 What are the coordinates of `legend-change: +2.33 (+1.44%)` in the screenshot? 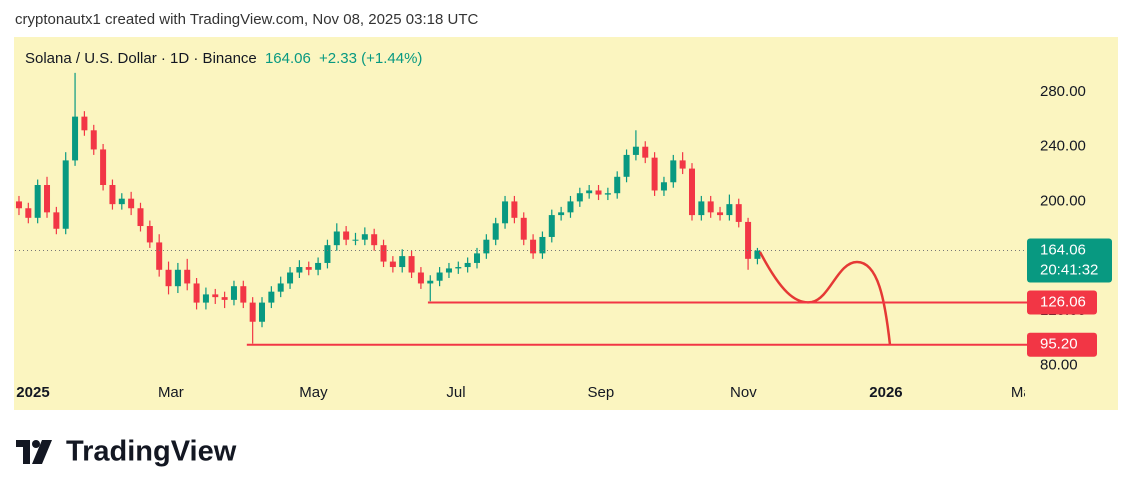 It's located at (370, 58).